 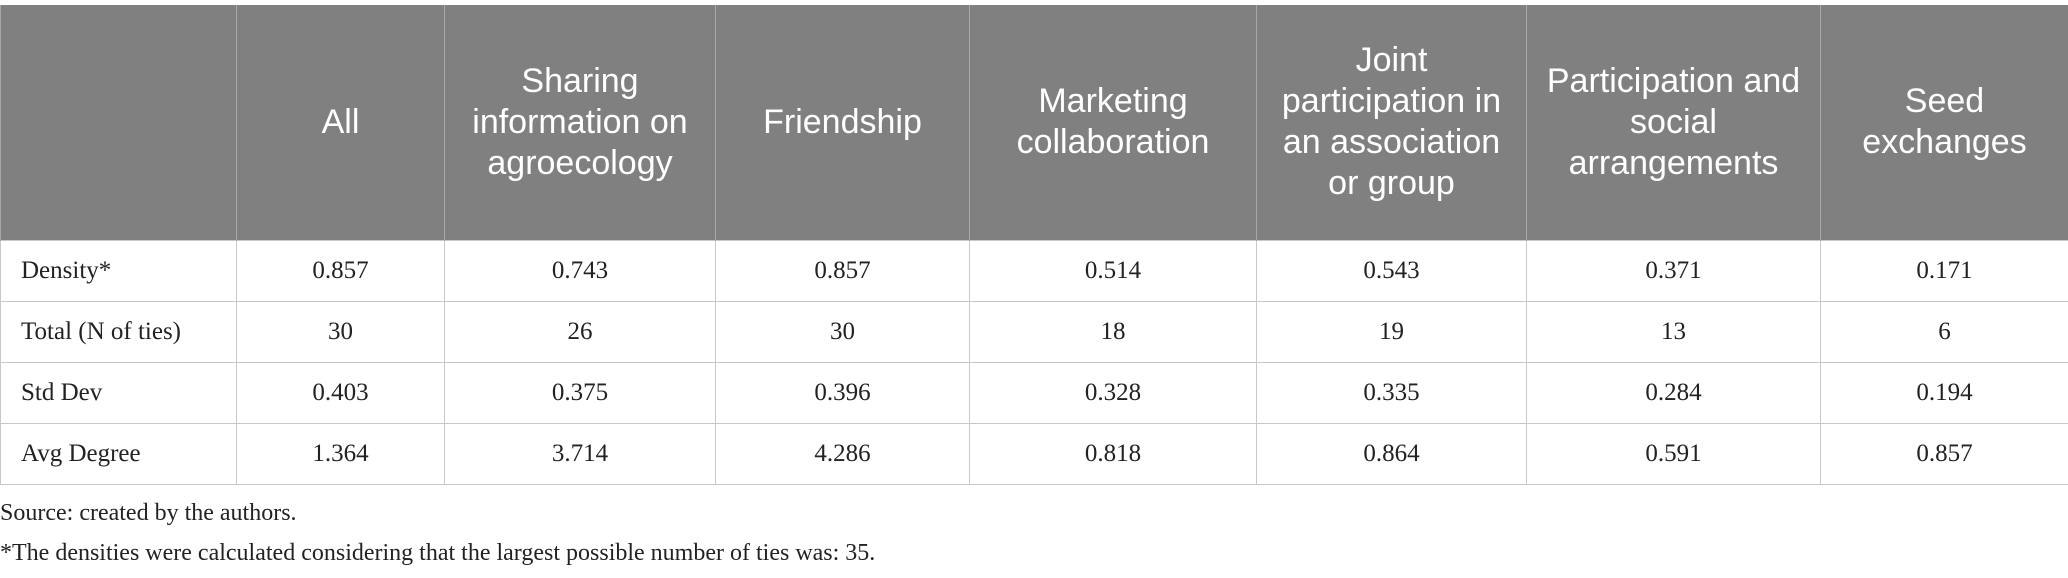 I want to click on column-header: Seed exchanges, so click(x=1944, y=122).